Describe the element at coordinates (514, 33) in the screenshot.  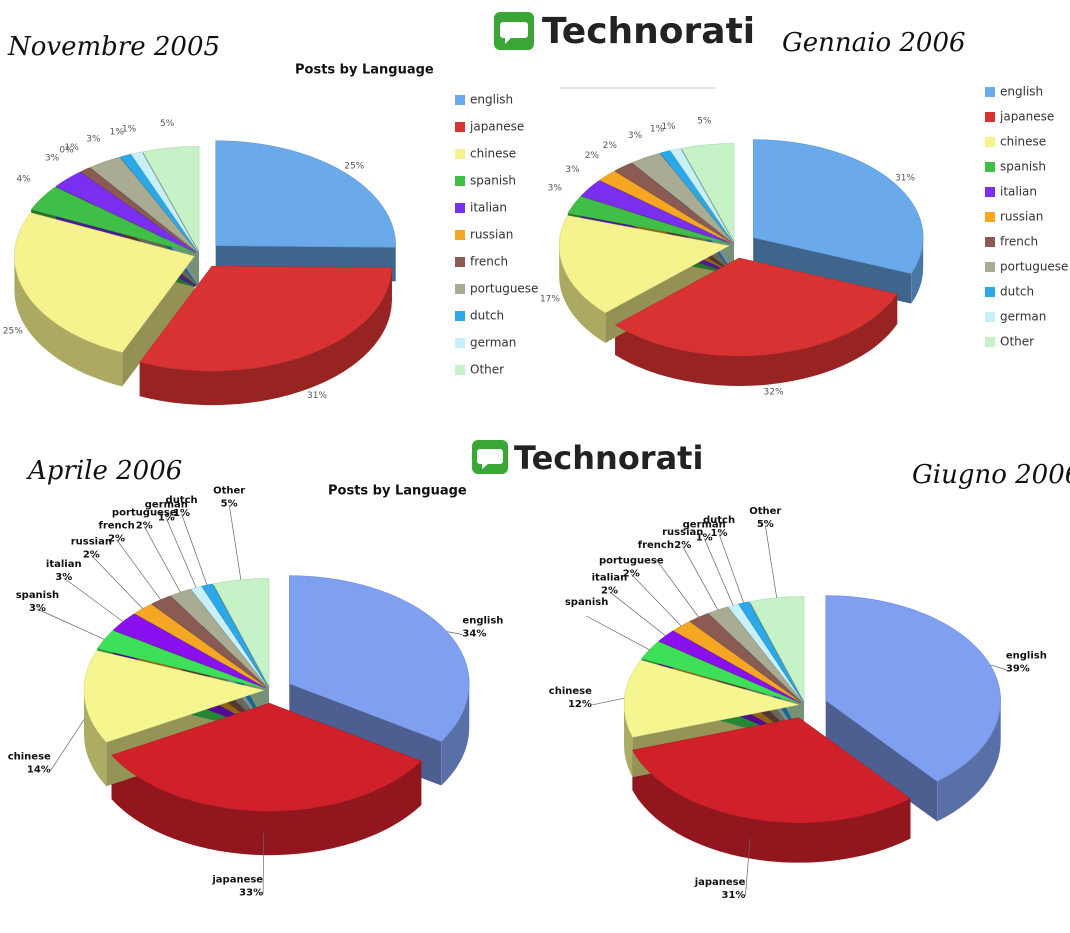
I see `logo-bubble` at that location.